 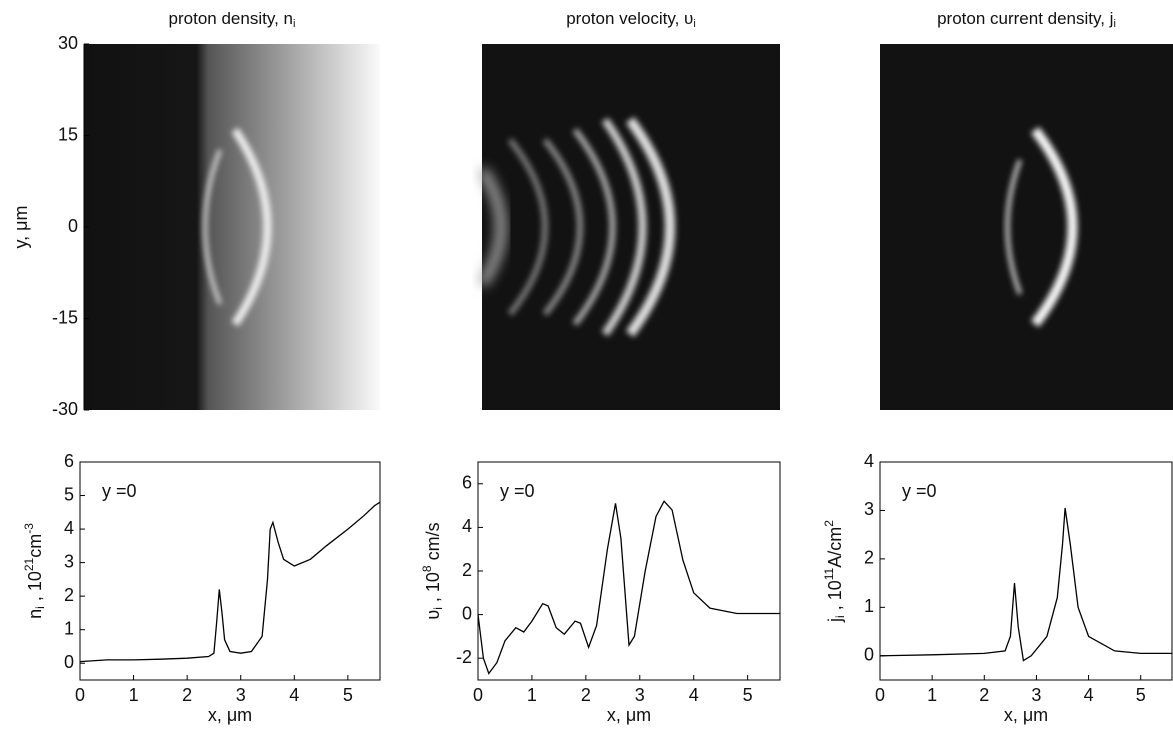 I want to click on y-axis-label-part: n, so click(x=35, y=614).